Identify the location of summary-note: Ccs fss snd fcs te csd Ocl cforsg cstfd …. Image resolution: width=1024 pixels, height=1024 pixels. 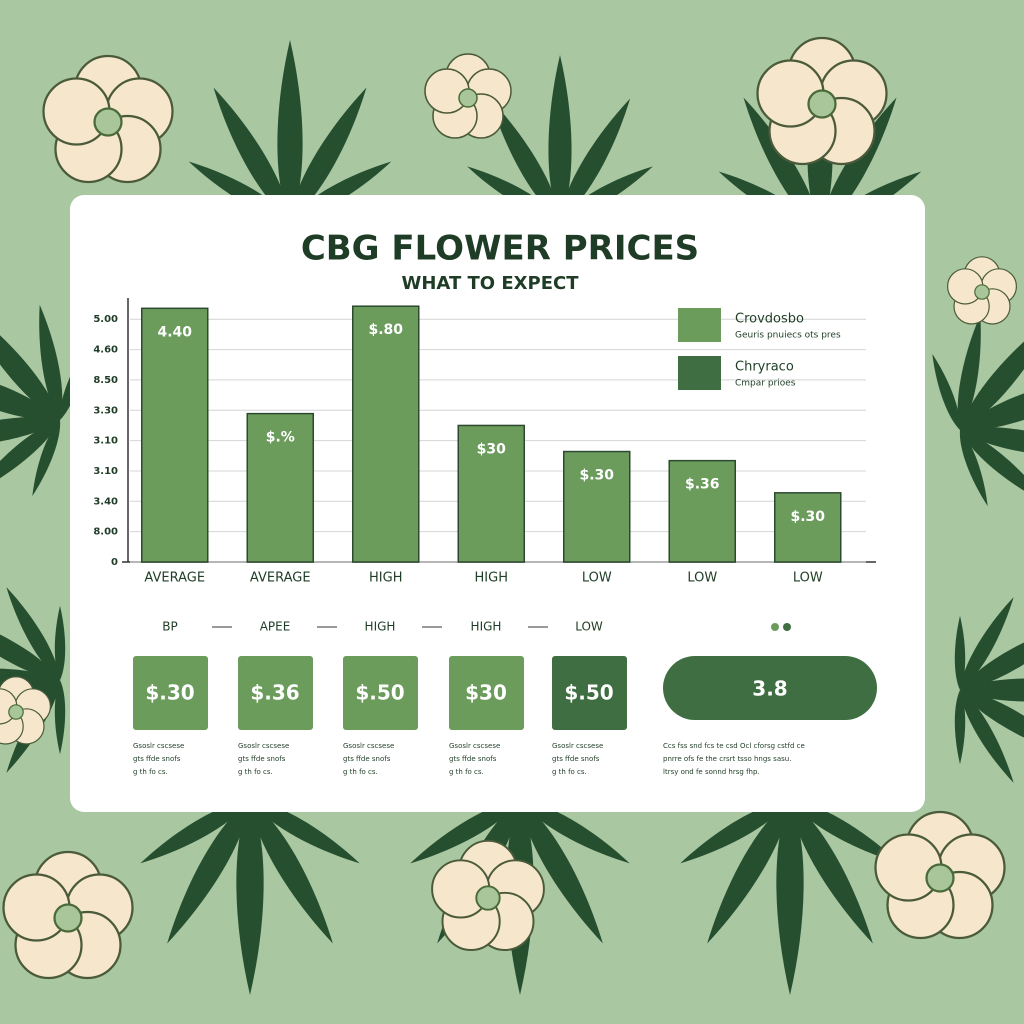
(734, 746).